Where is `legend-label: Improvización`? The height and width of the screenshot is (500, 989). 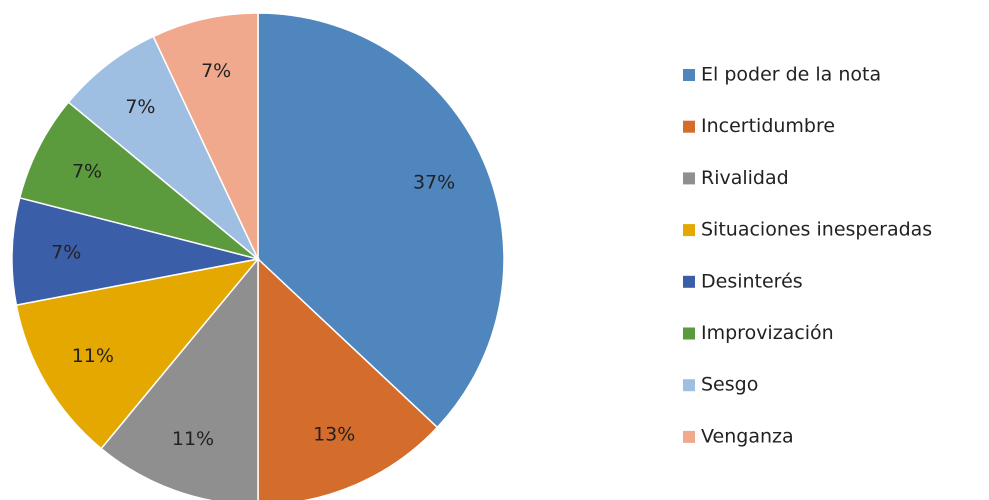 legend-label: Improvización is located at coordinates (767, 333).